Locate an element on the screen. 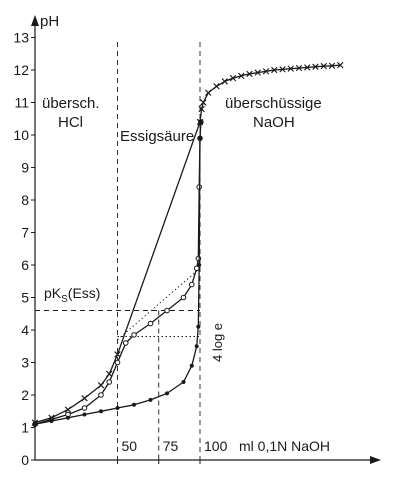  y-tick-label: 3 is located at coordinates (25, 363).